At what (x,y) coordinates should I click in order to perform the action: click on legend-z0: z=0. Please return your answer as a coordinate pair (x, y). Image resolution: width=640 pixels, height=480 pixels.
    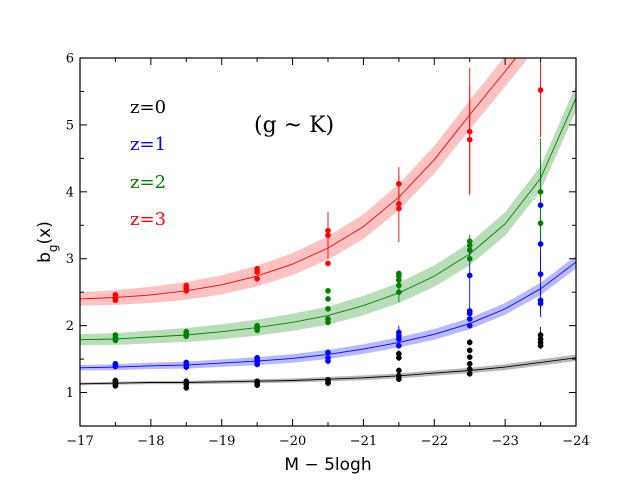
    Looking at the image, I should click on (148, 107).